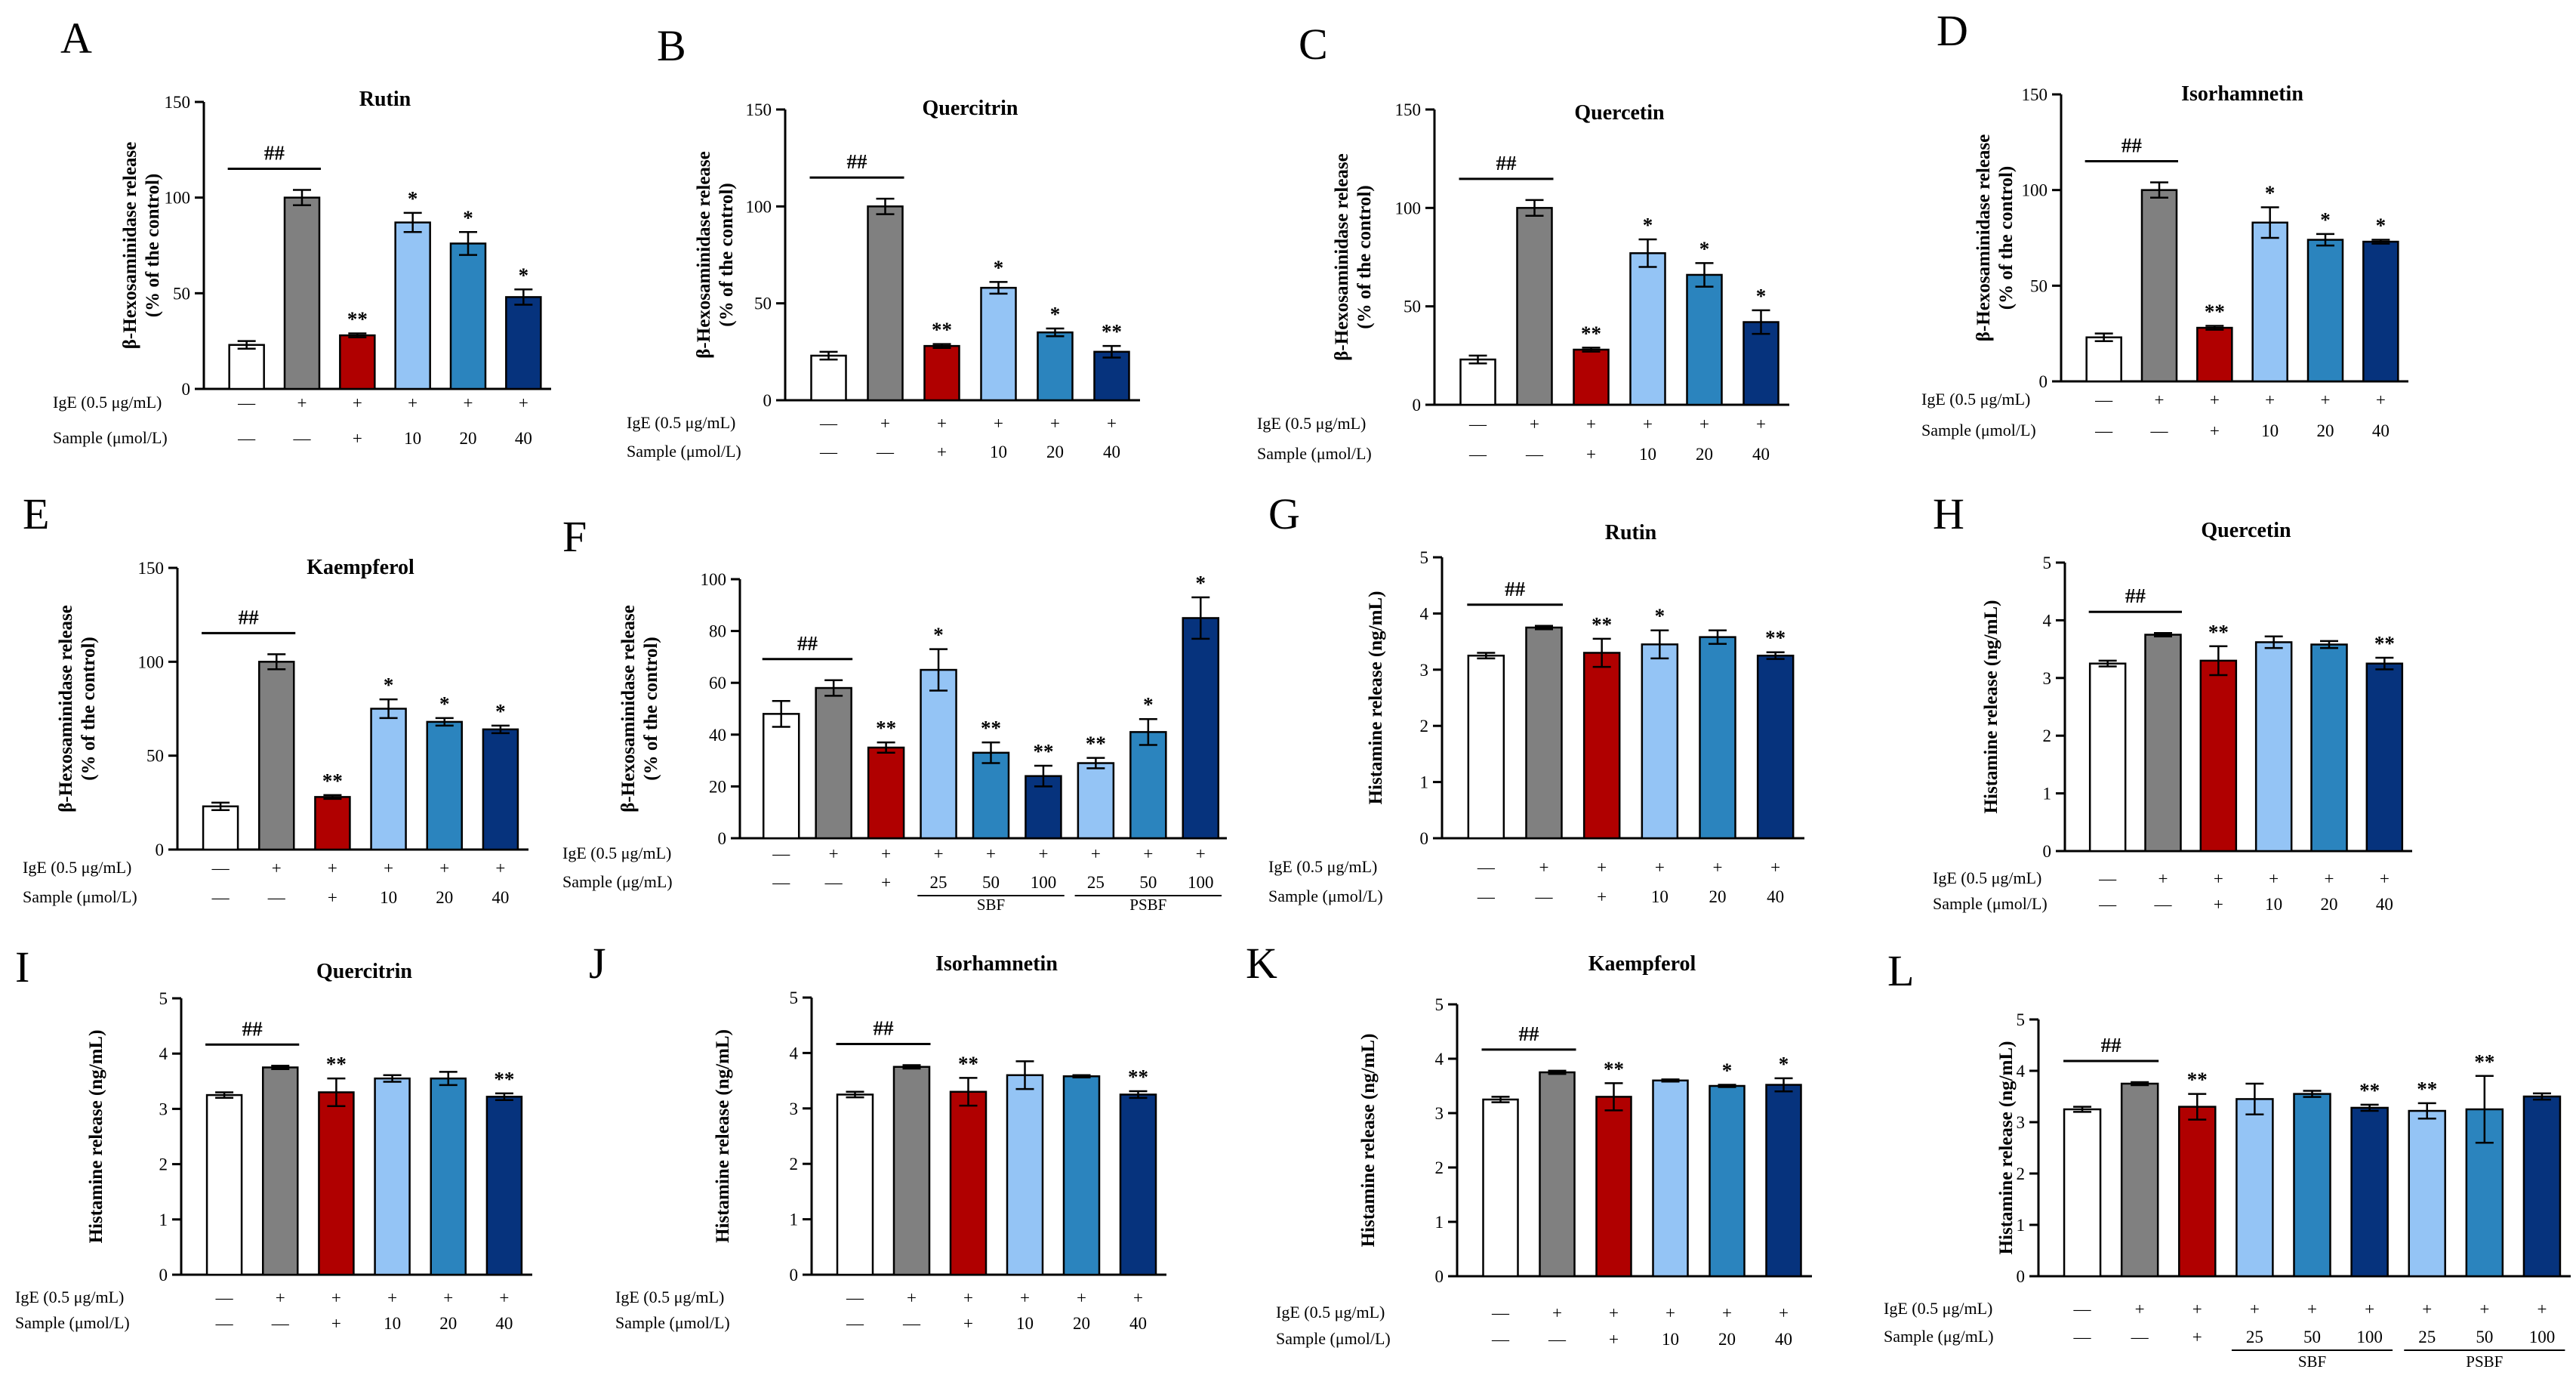 The height and width of the screenshot is (1391, 2576). What do you see at coordinates (1948, 513) in the screenshot?
I see `panel-letter: H` at bounding box center [1948, 513].